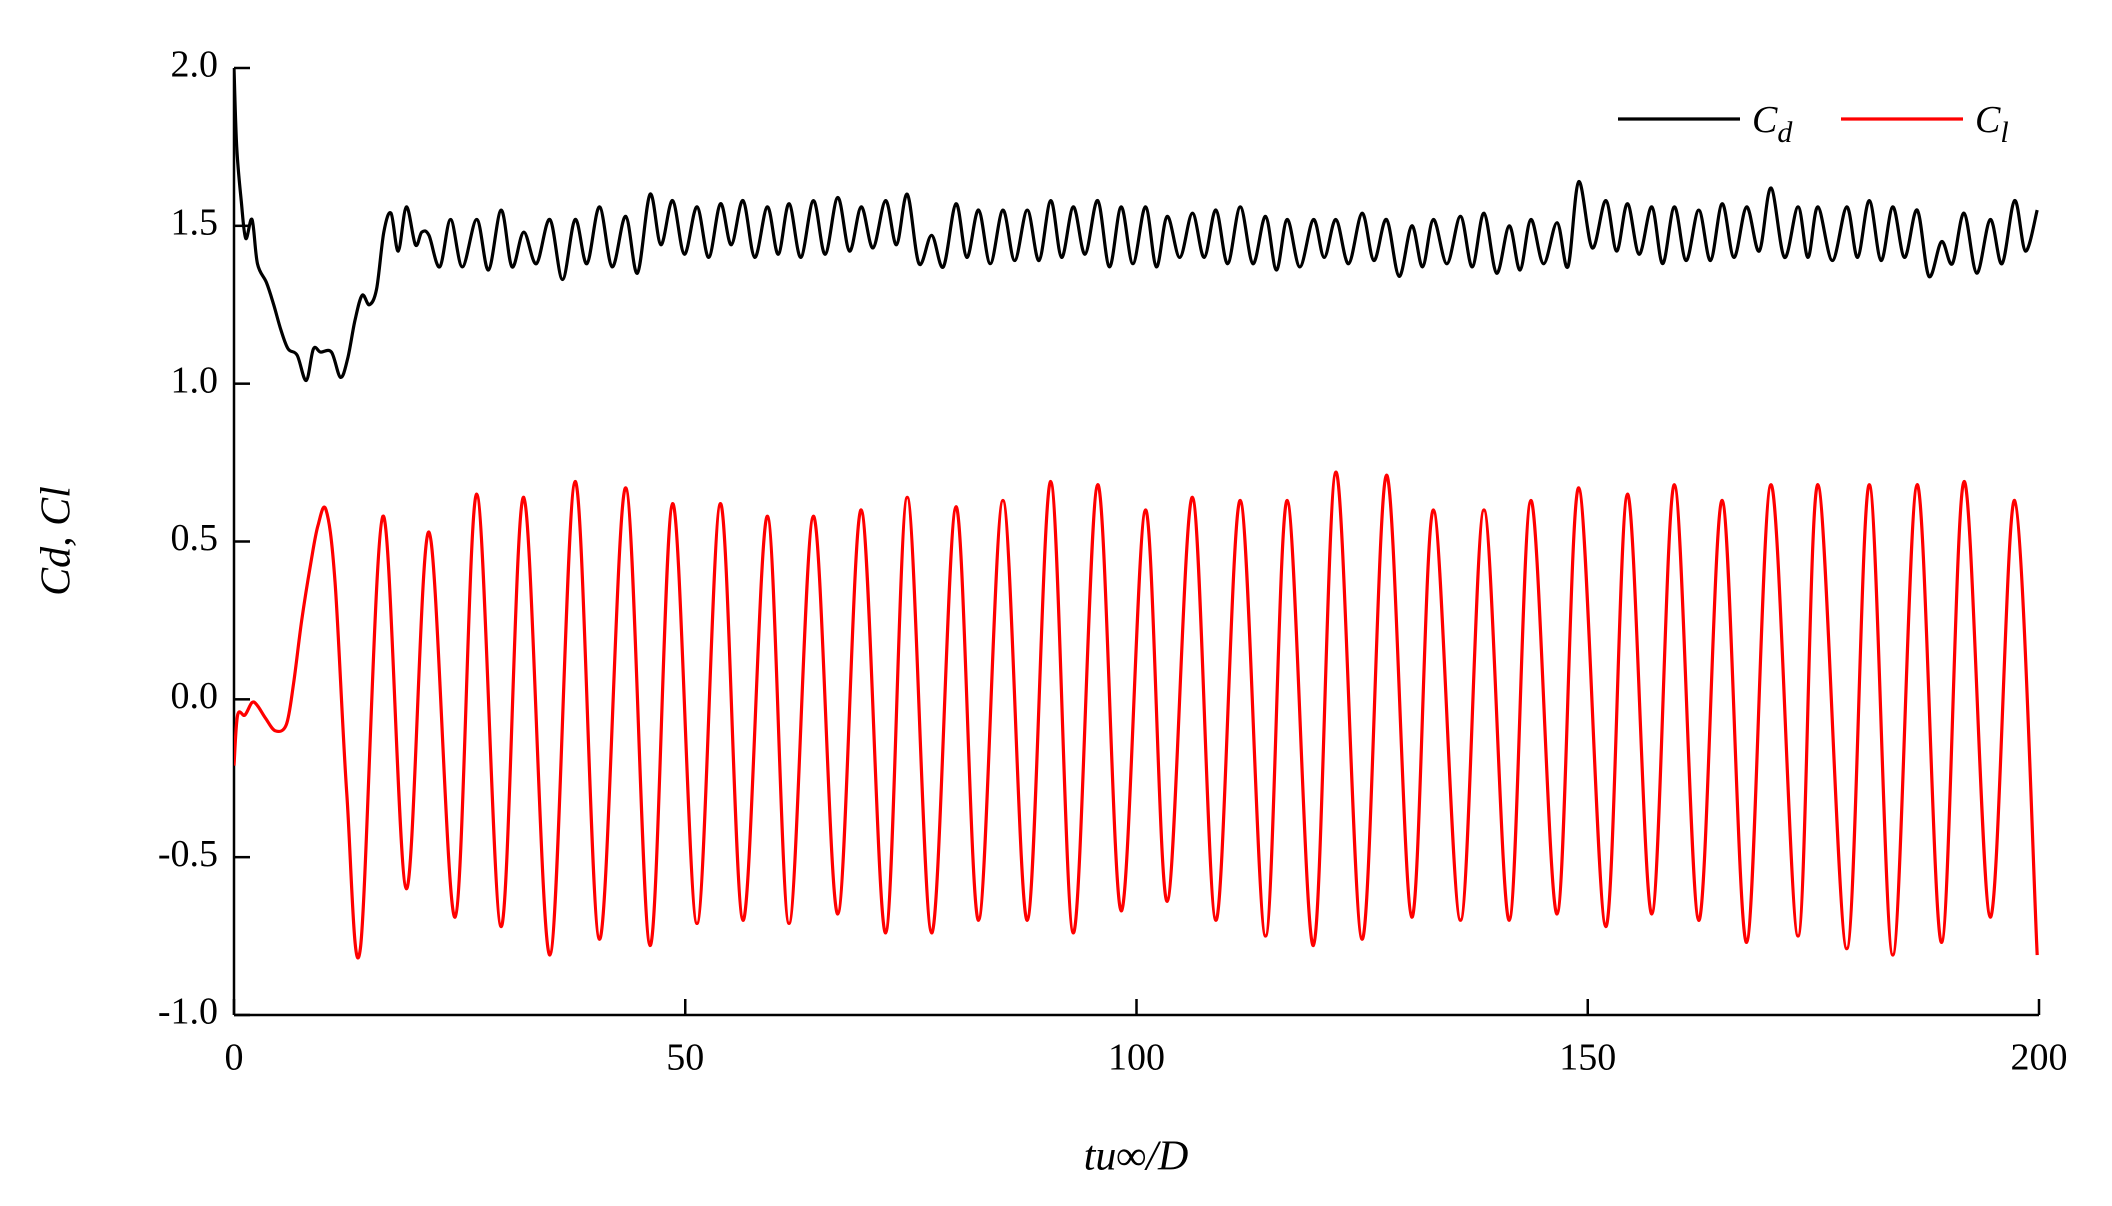  I want to click on y-tick-label: -0.5, so click(188, 854).